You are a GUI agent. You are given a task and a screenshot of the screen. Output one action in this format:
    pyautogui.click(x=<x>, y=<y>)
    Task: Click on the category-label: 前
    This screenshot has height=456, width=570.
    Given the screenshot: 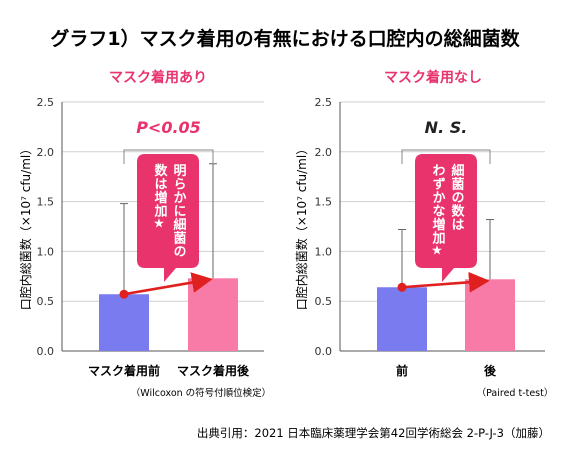 What is the action you would take?
    pyautogui.click(x=402, y=370)
    